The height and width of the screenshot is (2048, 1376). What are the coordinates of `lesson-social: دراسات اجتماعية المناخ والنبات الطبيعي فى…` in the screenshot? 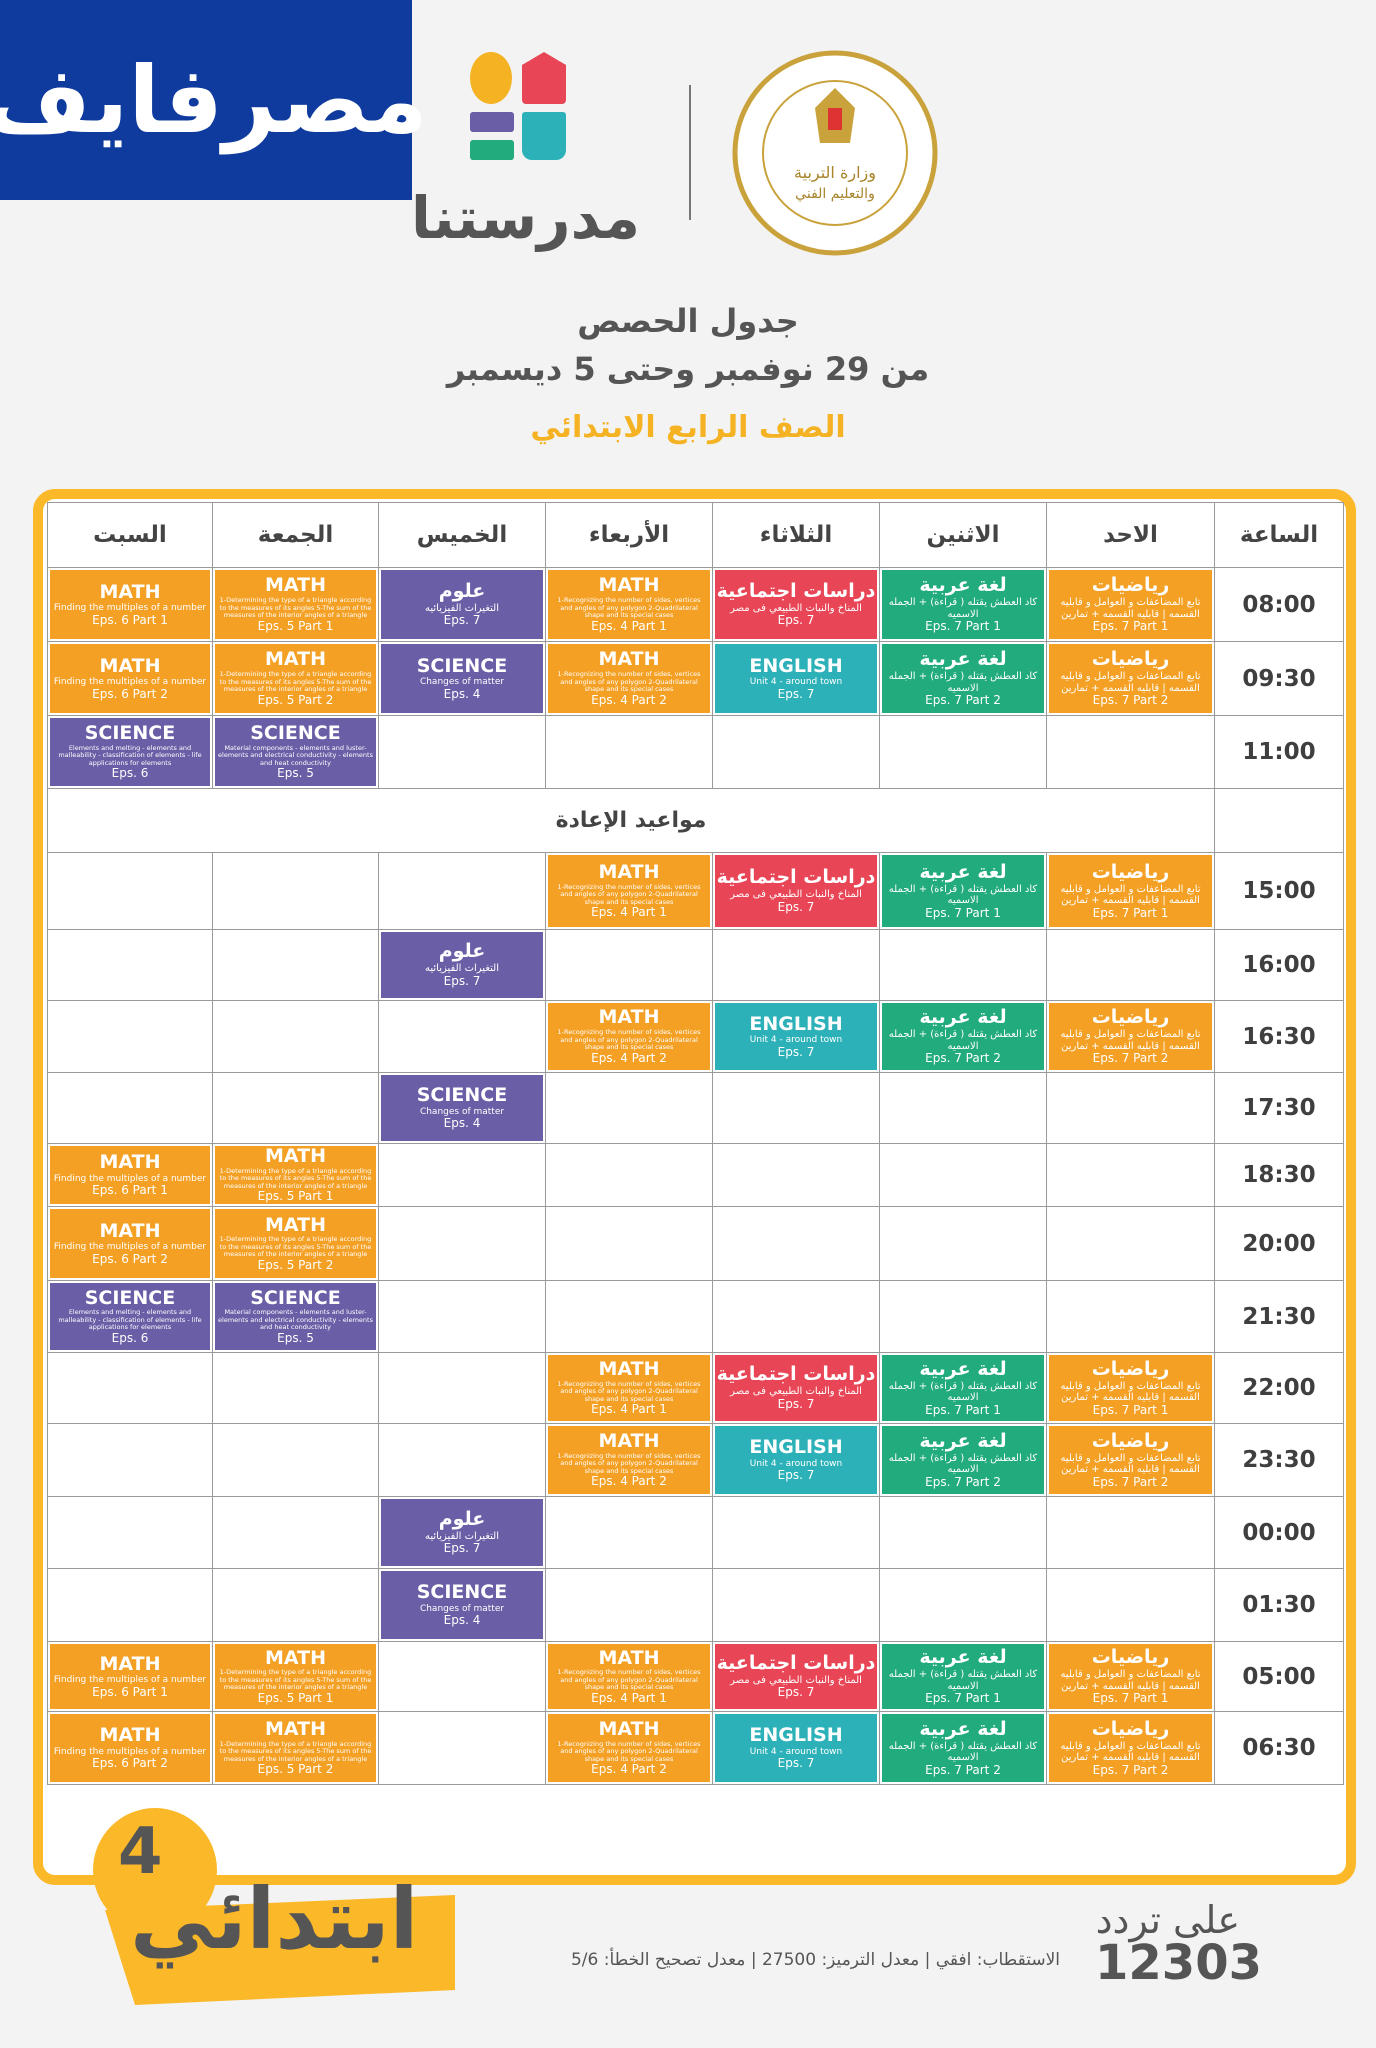 It's located at (796, 604).